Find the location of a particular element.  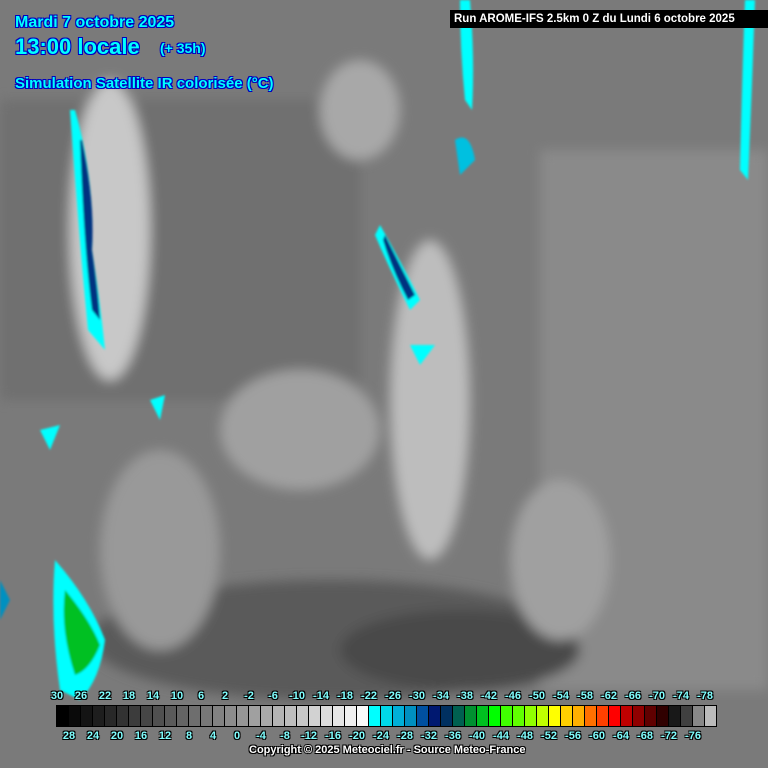

legend-label: -54 is located at coordinates (561, 696).